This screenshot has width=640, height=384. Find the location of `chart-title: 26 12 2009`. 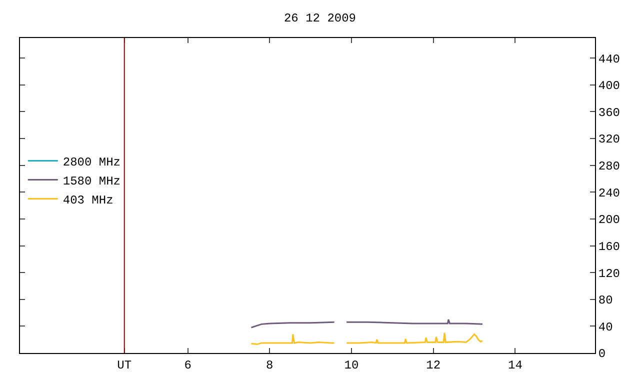

chart-title: 26 12 2009 is located at coordinates (320, 18).